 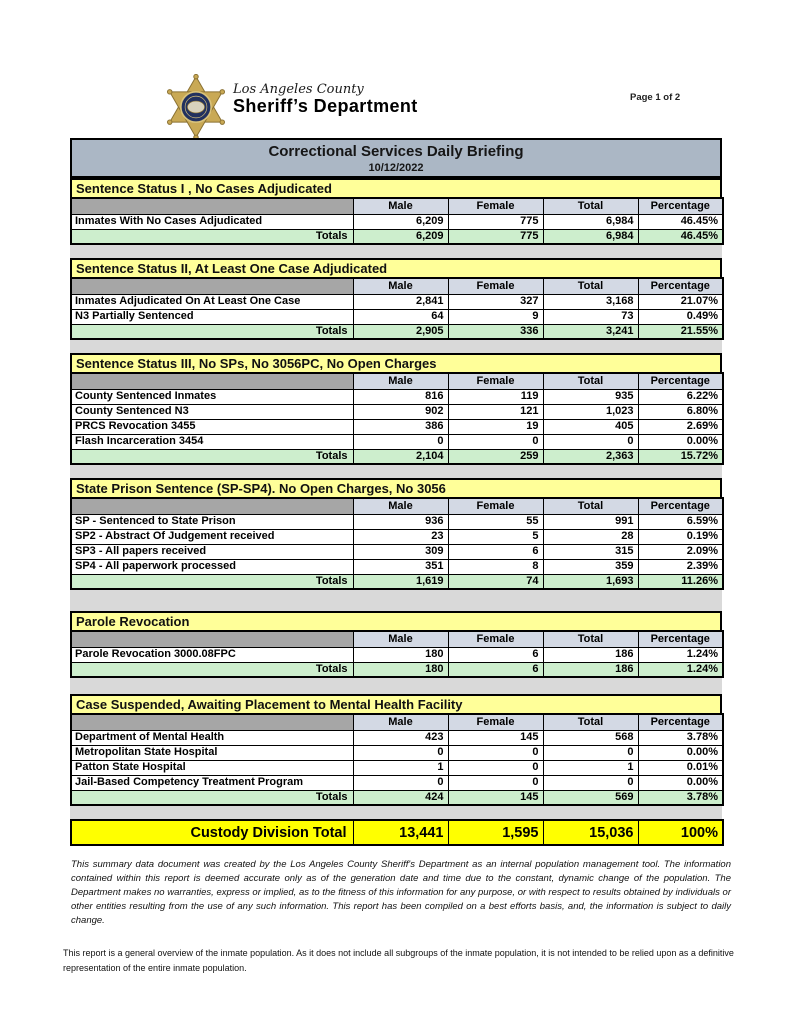 I want to click on row-label: County Sentenced Inmates, so click(x=212, y=396).